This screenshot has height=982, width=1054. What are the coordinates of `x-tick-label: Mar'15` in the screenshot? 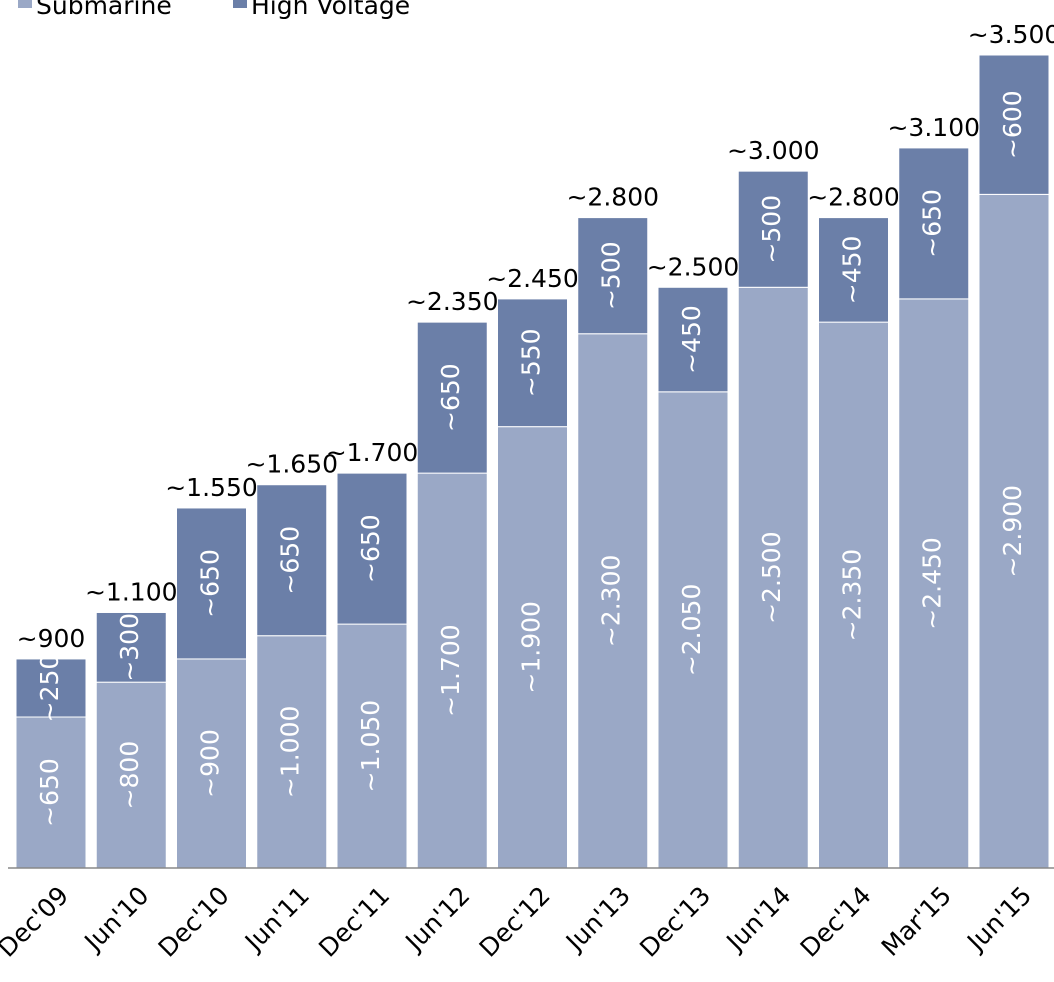 It's located at (916, 921).